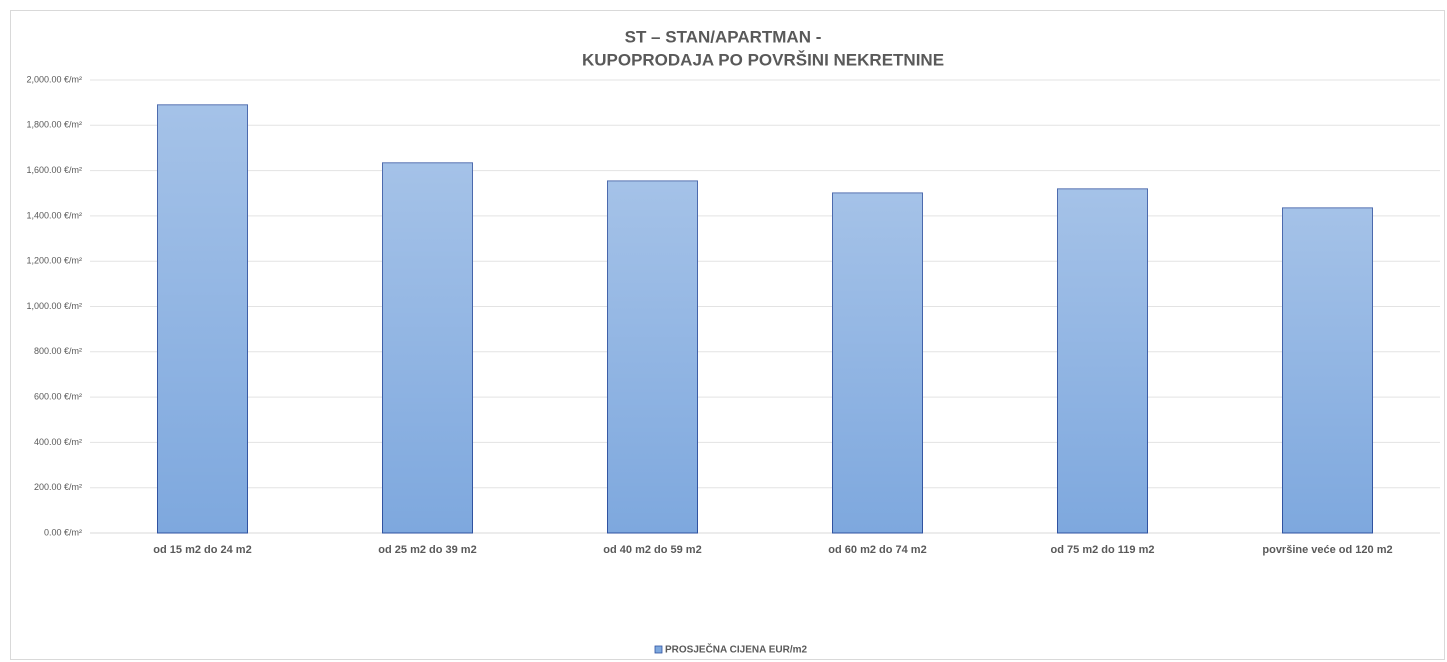 The image size is (1447, 662). Describe the element at coordinates (58, 396) in the screenshot. I see `y-tick-label: 600.00 €/m²` at that location.